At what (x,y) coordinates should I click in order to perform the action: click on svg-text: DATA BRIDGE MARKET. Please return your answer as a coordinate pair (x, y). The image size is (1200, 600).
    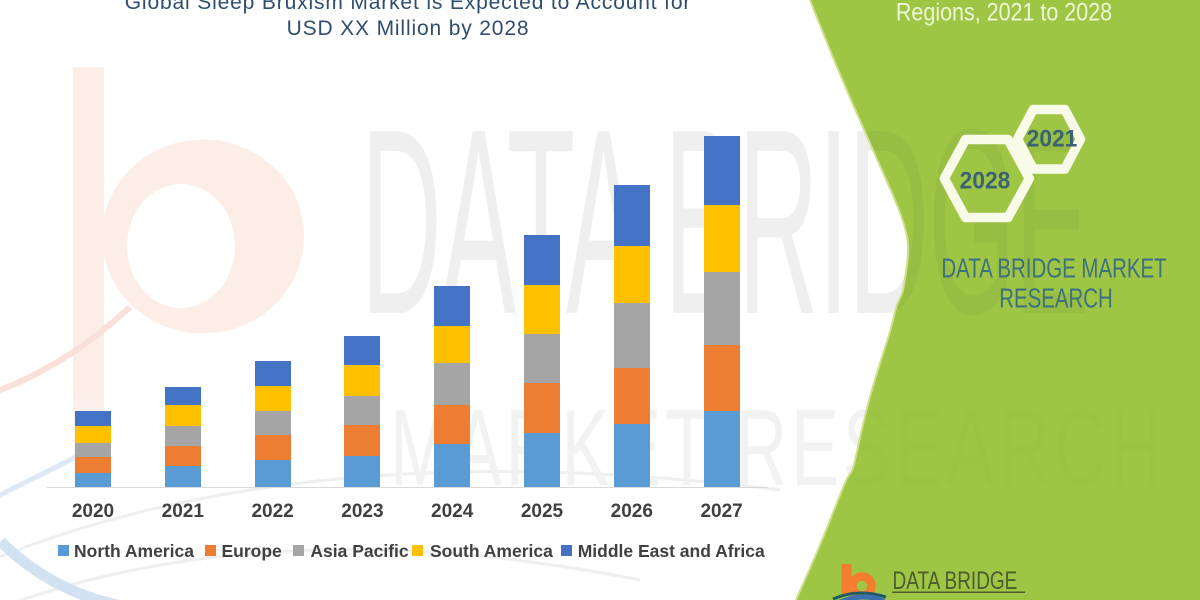
    Looking at the image, I should click on (1053, 268).